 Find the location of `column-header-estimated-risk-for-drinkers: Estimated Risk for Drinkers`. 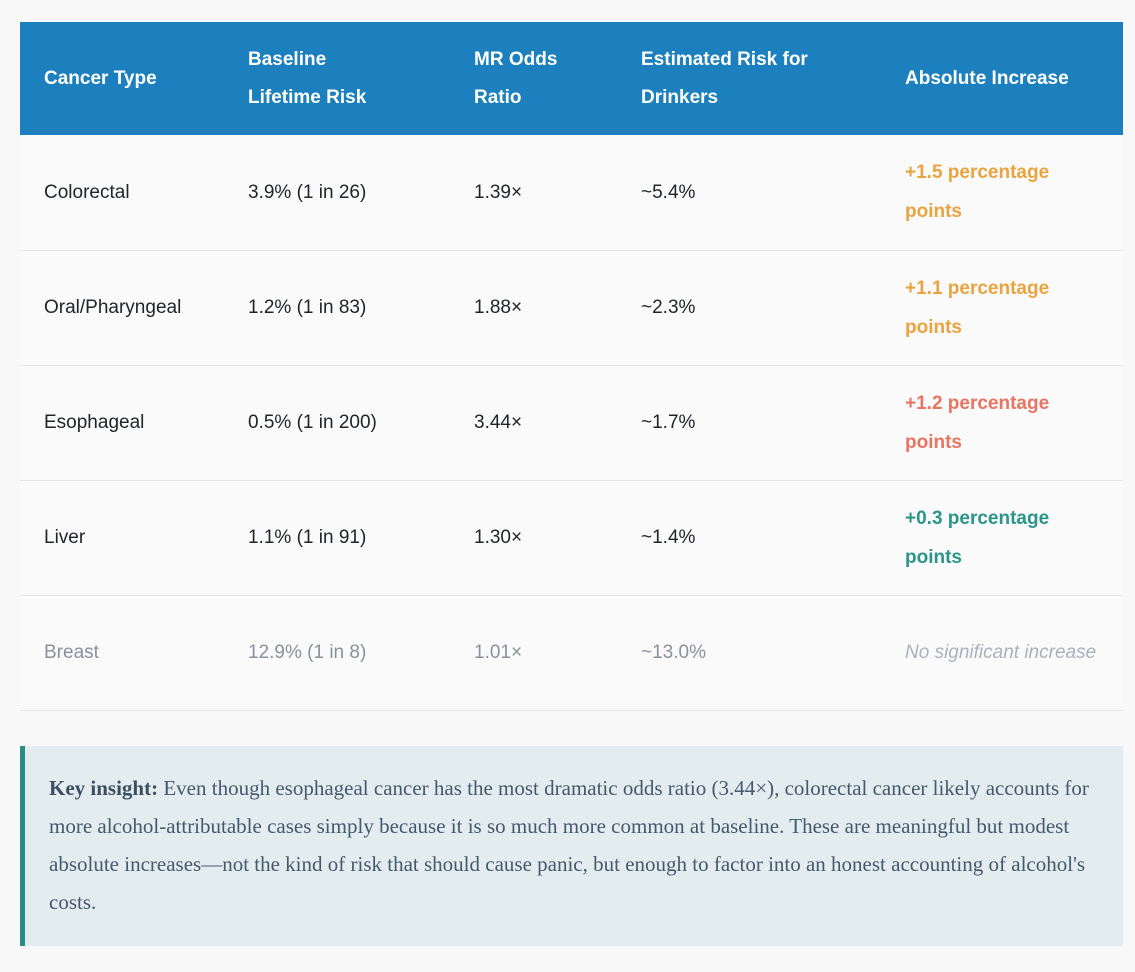

column-header-estimated-risk-for-drinkers: Estimated Risk for Drinkers is located at coordinates (749, 78).